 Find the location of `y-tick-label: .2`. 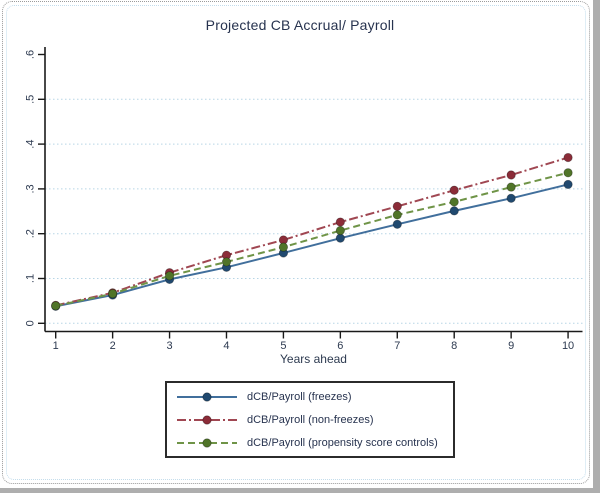

y-tick-label: .2 is located at coordinates (31, 233).